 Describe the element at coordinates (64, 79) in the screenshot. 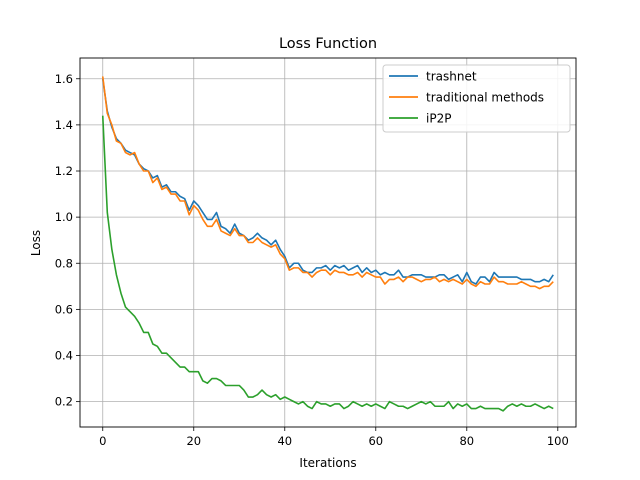

I see `y-tick-label: 1.6` at that location.